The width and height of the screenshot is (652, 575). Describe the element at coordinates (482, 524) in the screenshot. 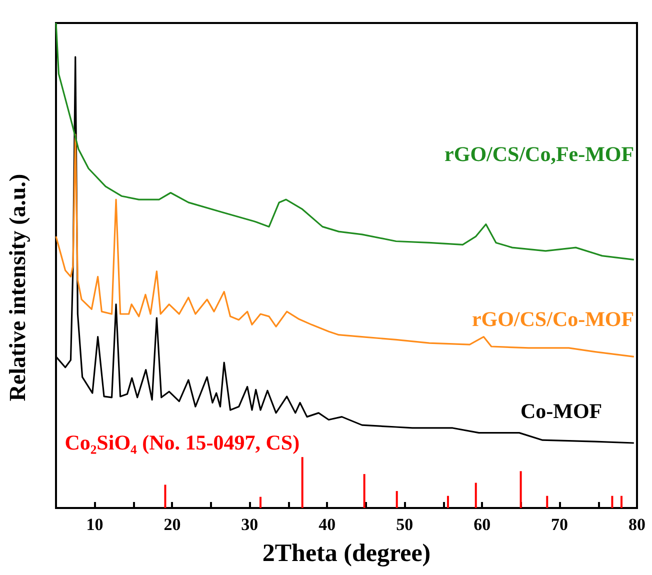

I see `x-tick-label: 60` at that location.